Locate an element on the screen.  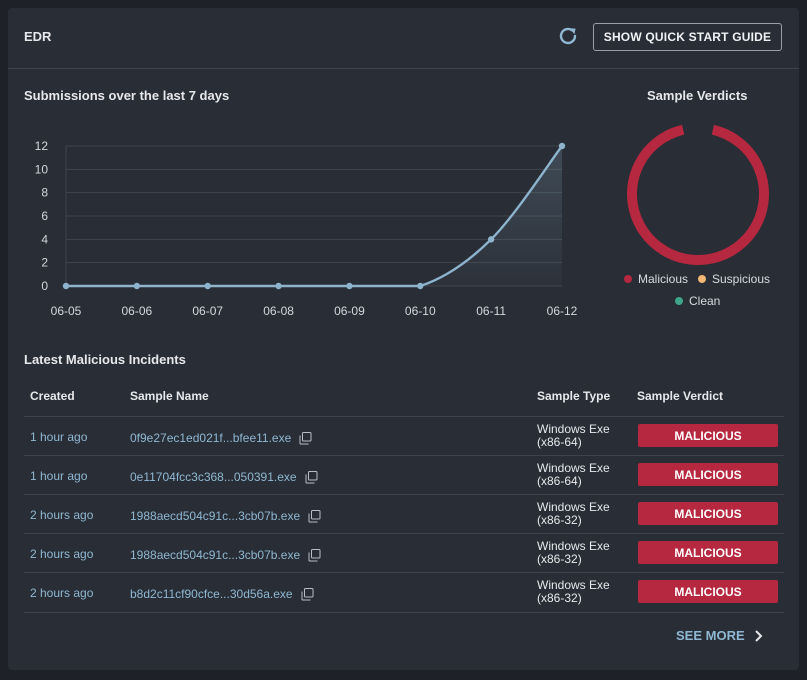
x-tick-label: 06-10 is located at coordinates (420, 311).